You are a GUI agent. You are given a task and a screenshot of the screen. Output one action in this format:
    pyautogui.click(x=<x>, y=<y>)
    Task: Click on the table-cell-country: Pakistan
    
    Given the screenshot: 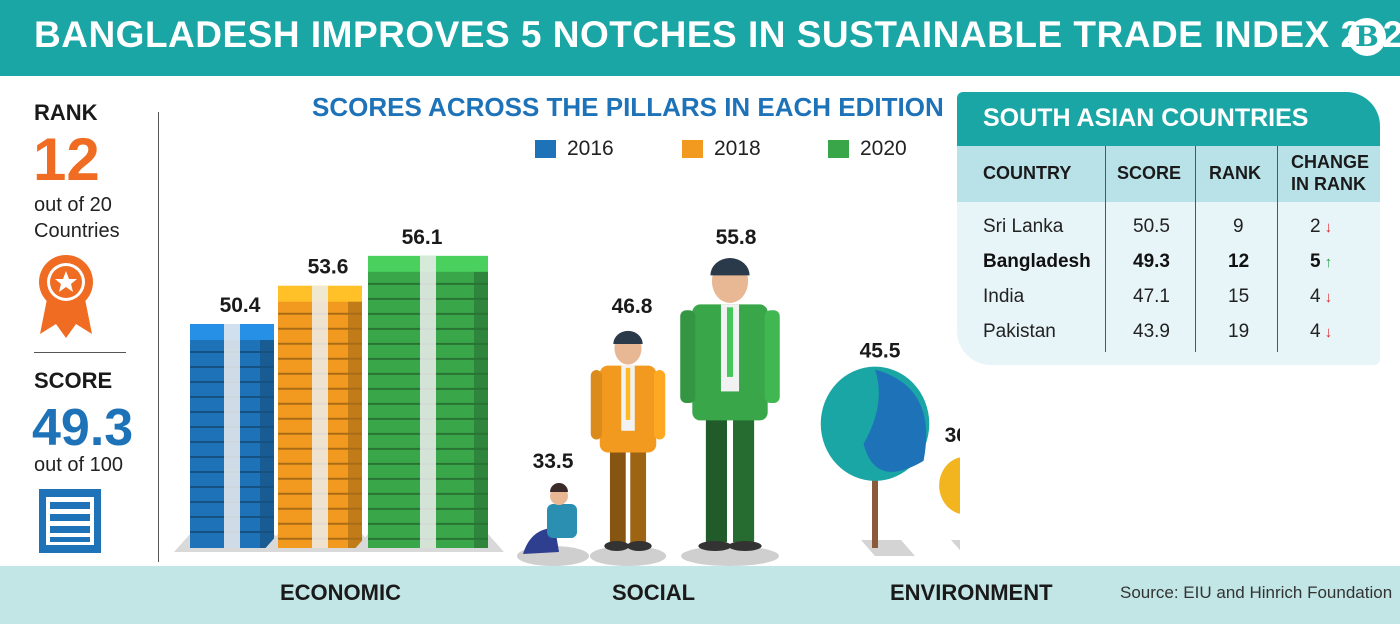 What is the action you would take?
    pyautogui.click(x=1019, y=331)
    